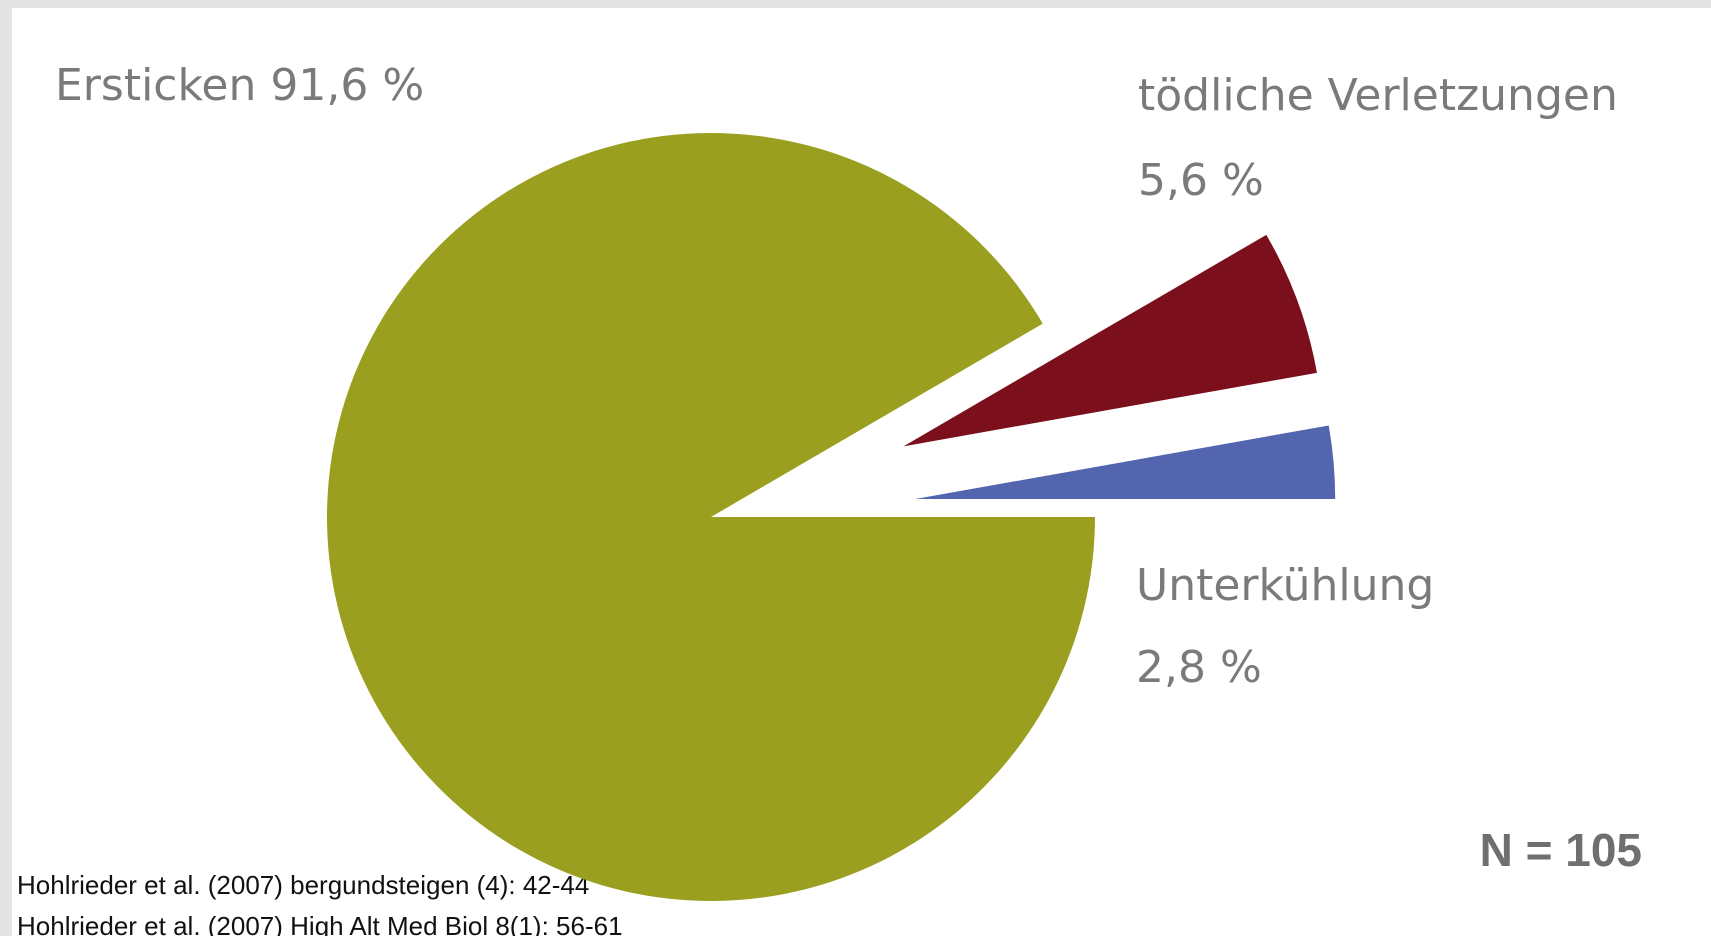  Describe the element at coordinates (155, 85) in the screenshot. I see `category-label: Ersticken` at that location.